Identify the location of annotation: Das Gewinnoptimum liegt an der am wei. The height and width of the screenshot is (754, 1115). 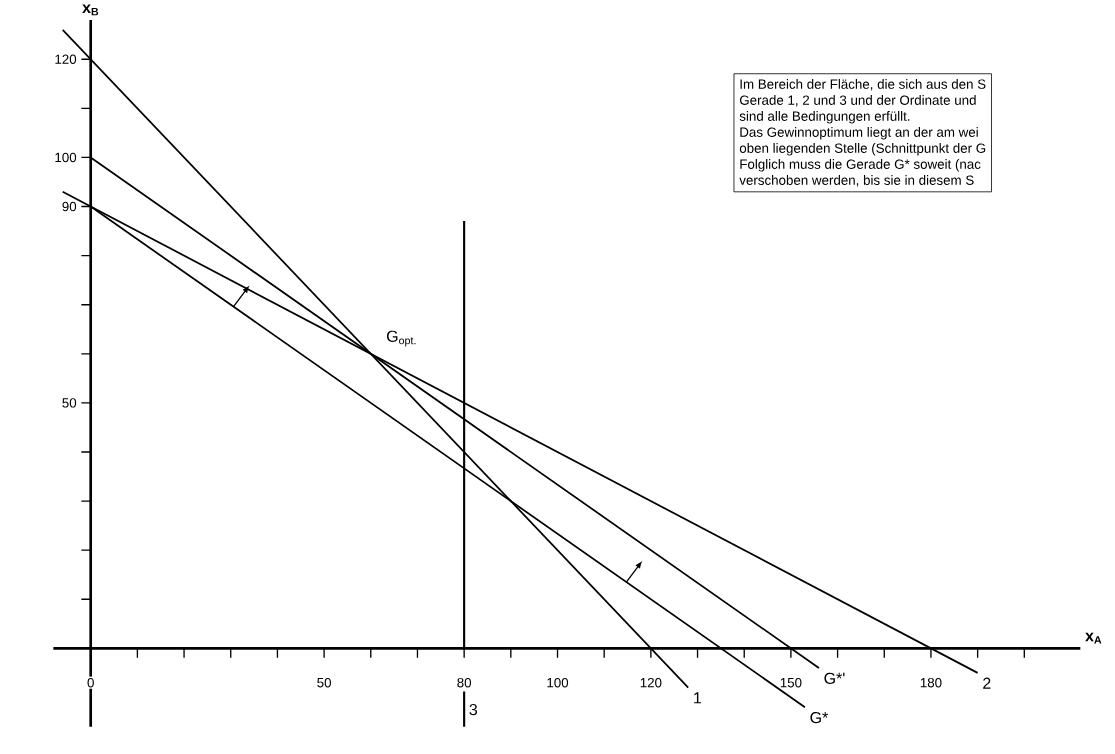
(859, 133).